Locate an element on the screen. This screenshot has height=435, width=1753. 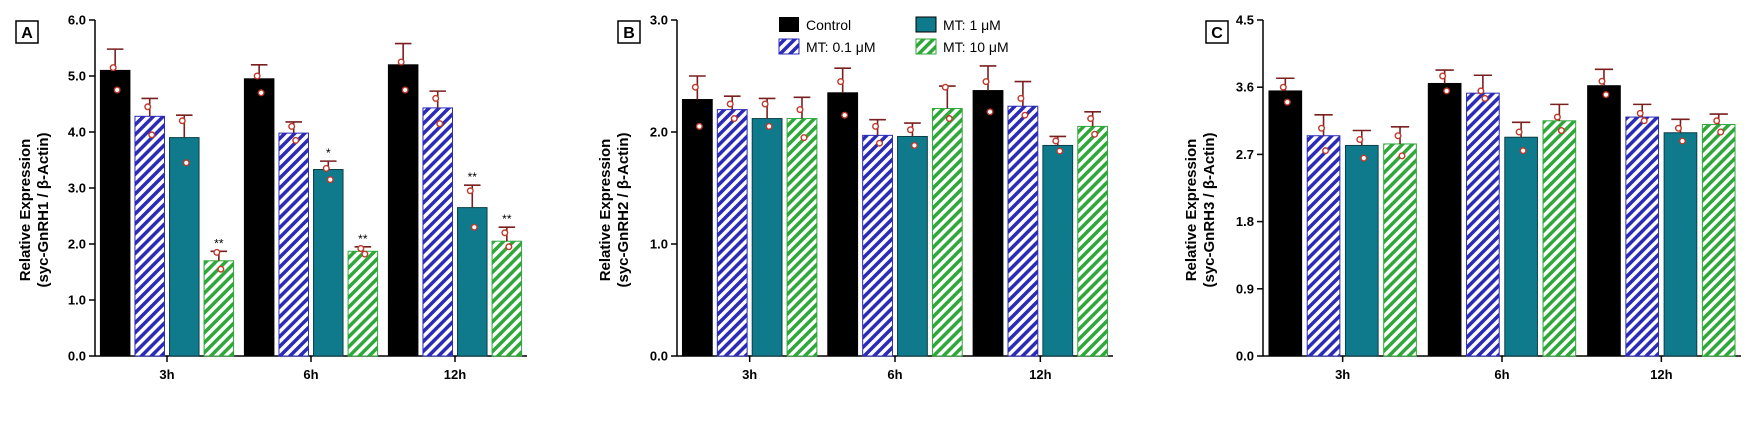
panel-label-b: B is located at coordinates (629, 32).